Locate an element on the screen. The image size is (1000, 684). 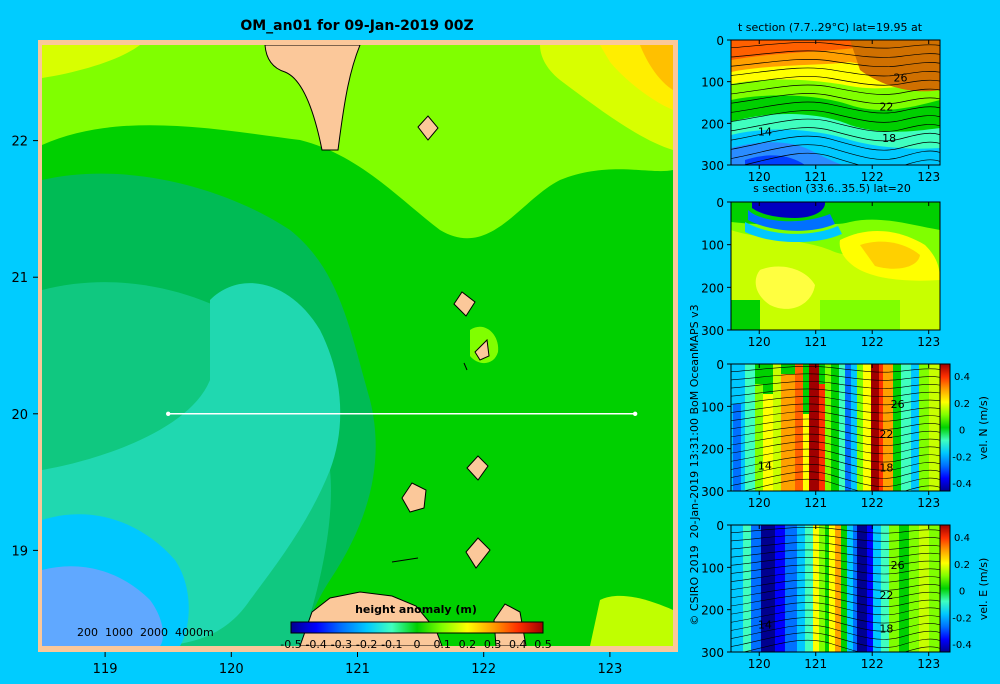
contour-labels: 26 22 14 18 26 22 14 18 26 22 14 18 is located at coordinates (833, 354).